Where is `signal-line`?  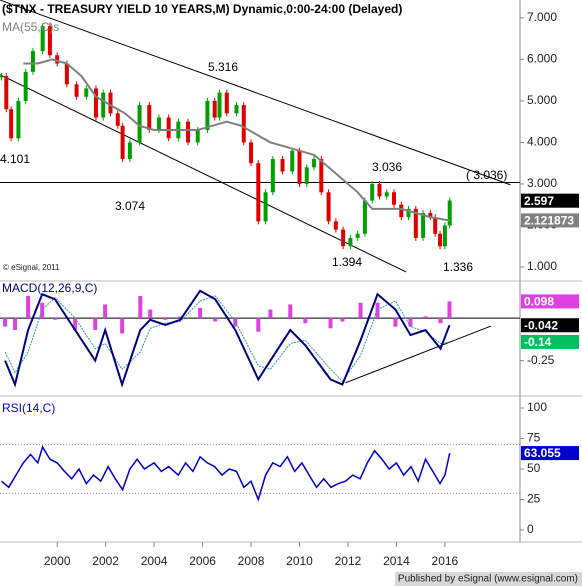
signal-line is located at coordinates (227, 338).